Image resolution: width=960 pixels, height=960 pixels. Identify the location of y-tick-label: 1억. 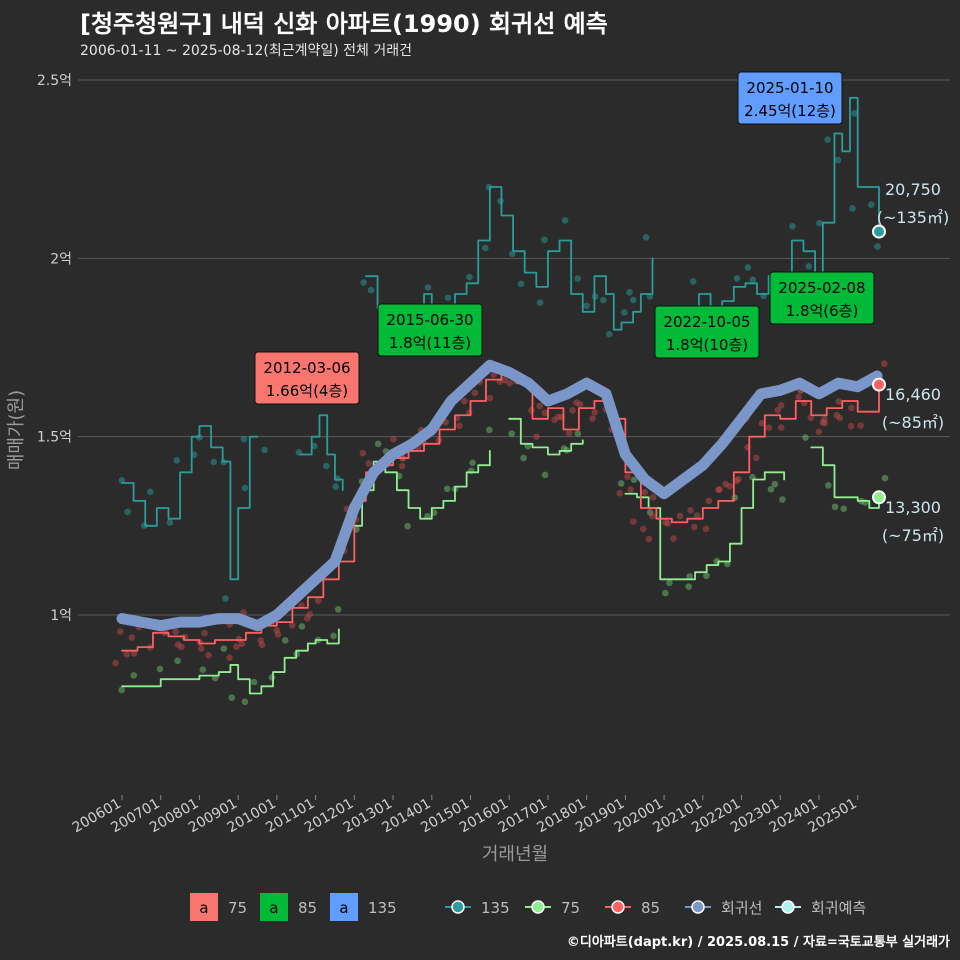
(61, 616).